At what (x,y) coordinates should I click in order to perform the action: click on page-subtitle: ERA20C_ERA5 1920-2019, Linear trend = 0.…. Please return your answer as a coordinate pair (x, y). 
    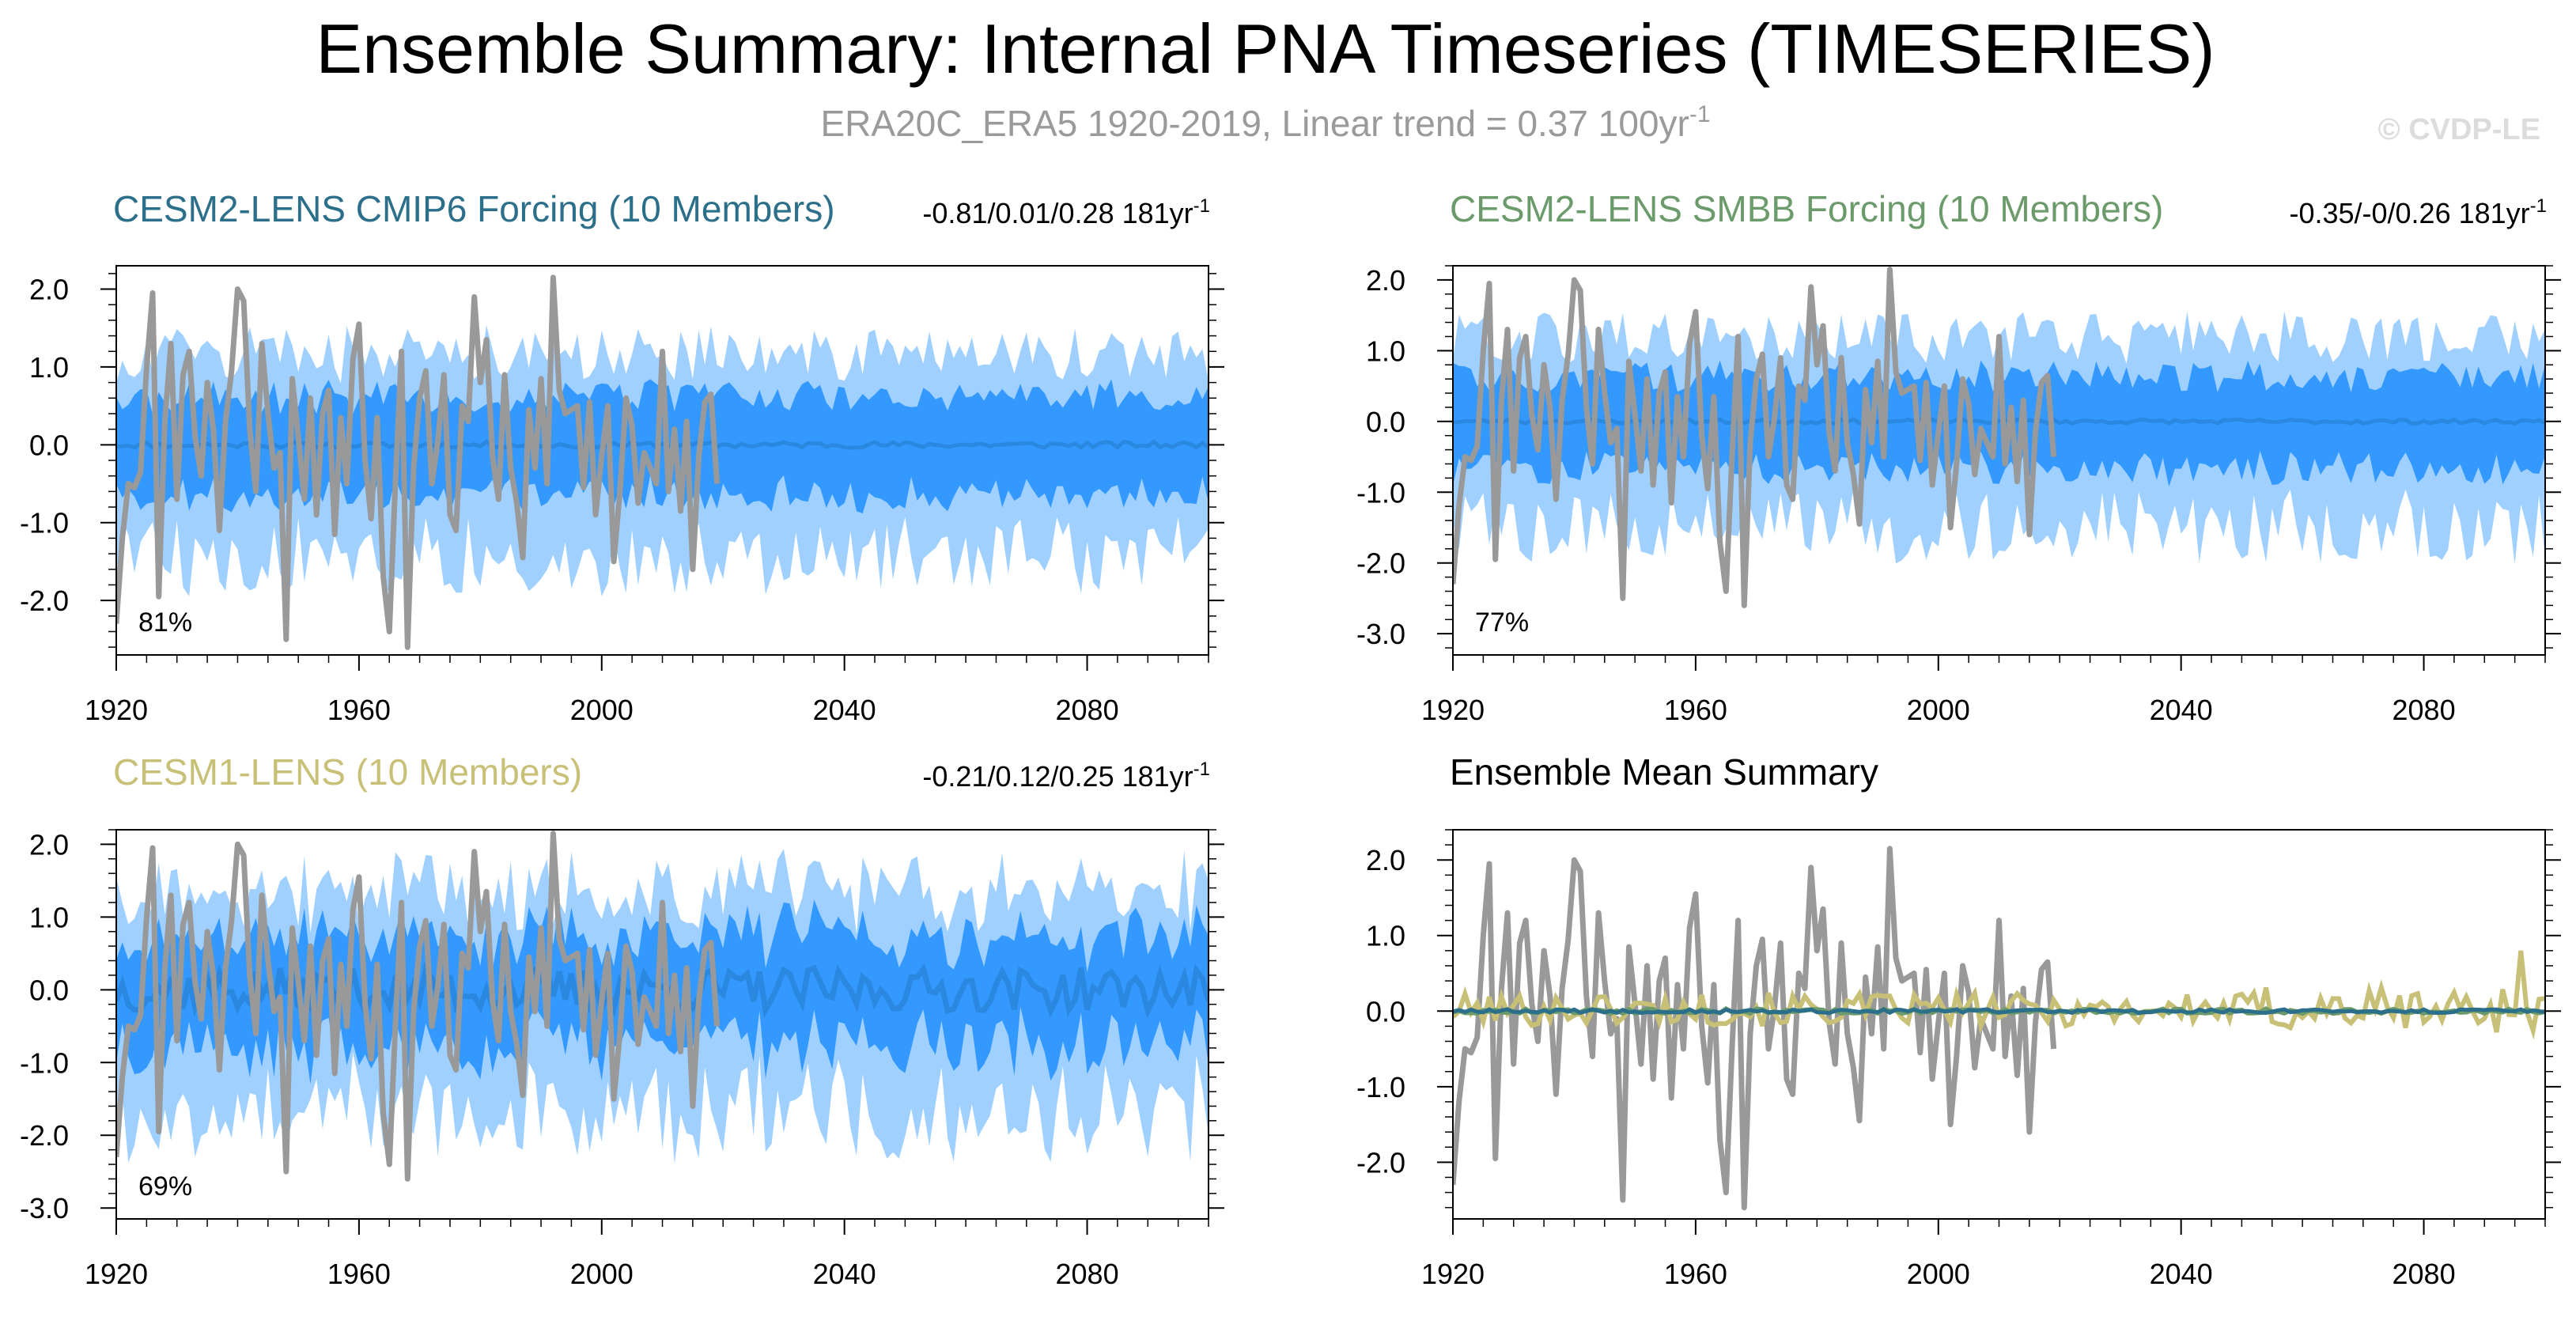
    Looking at the image, I should click on (1265, 122).